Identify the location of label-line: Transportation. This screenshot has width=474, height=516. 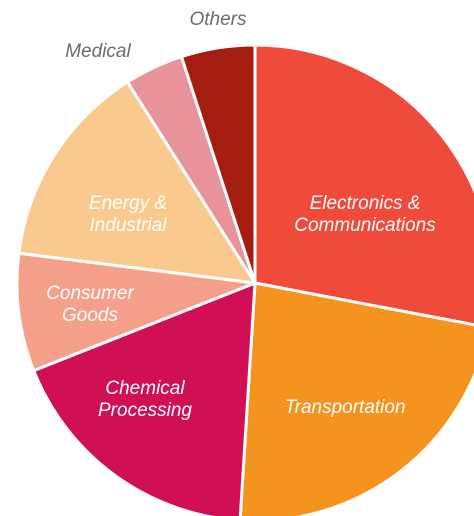
(344, 407).